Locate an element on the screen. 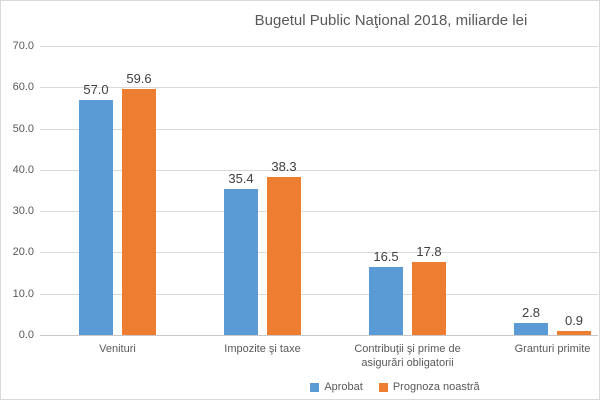  x-tick-label: Granturi primite is located at coordinates (552, 349).